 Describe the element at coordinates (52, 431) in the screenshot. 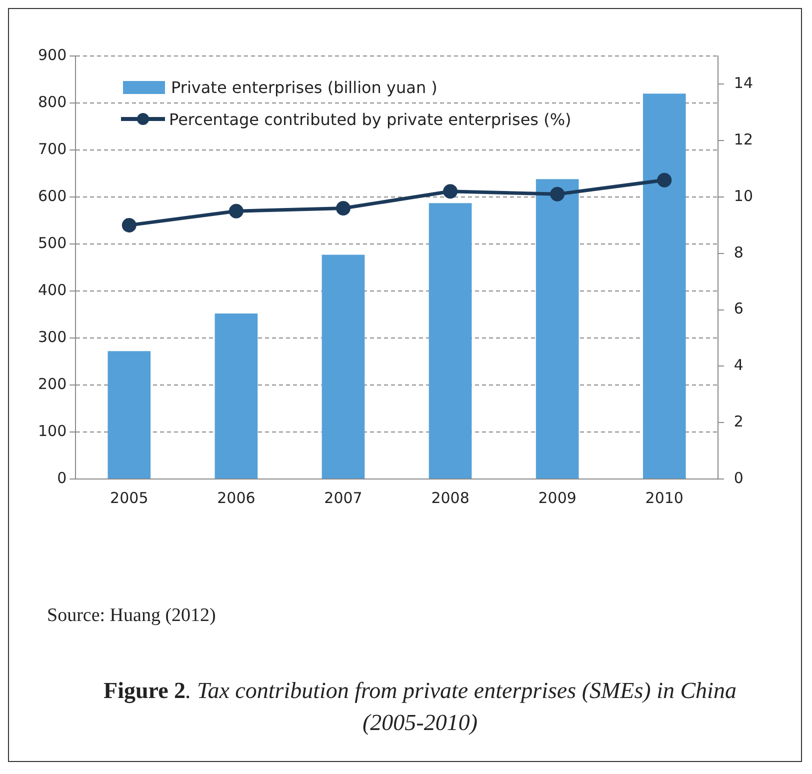

I see `y-tick-label: 100` at that location.